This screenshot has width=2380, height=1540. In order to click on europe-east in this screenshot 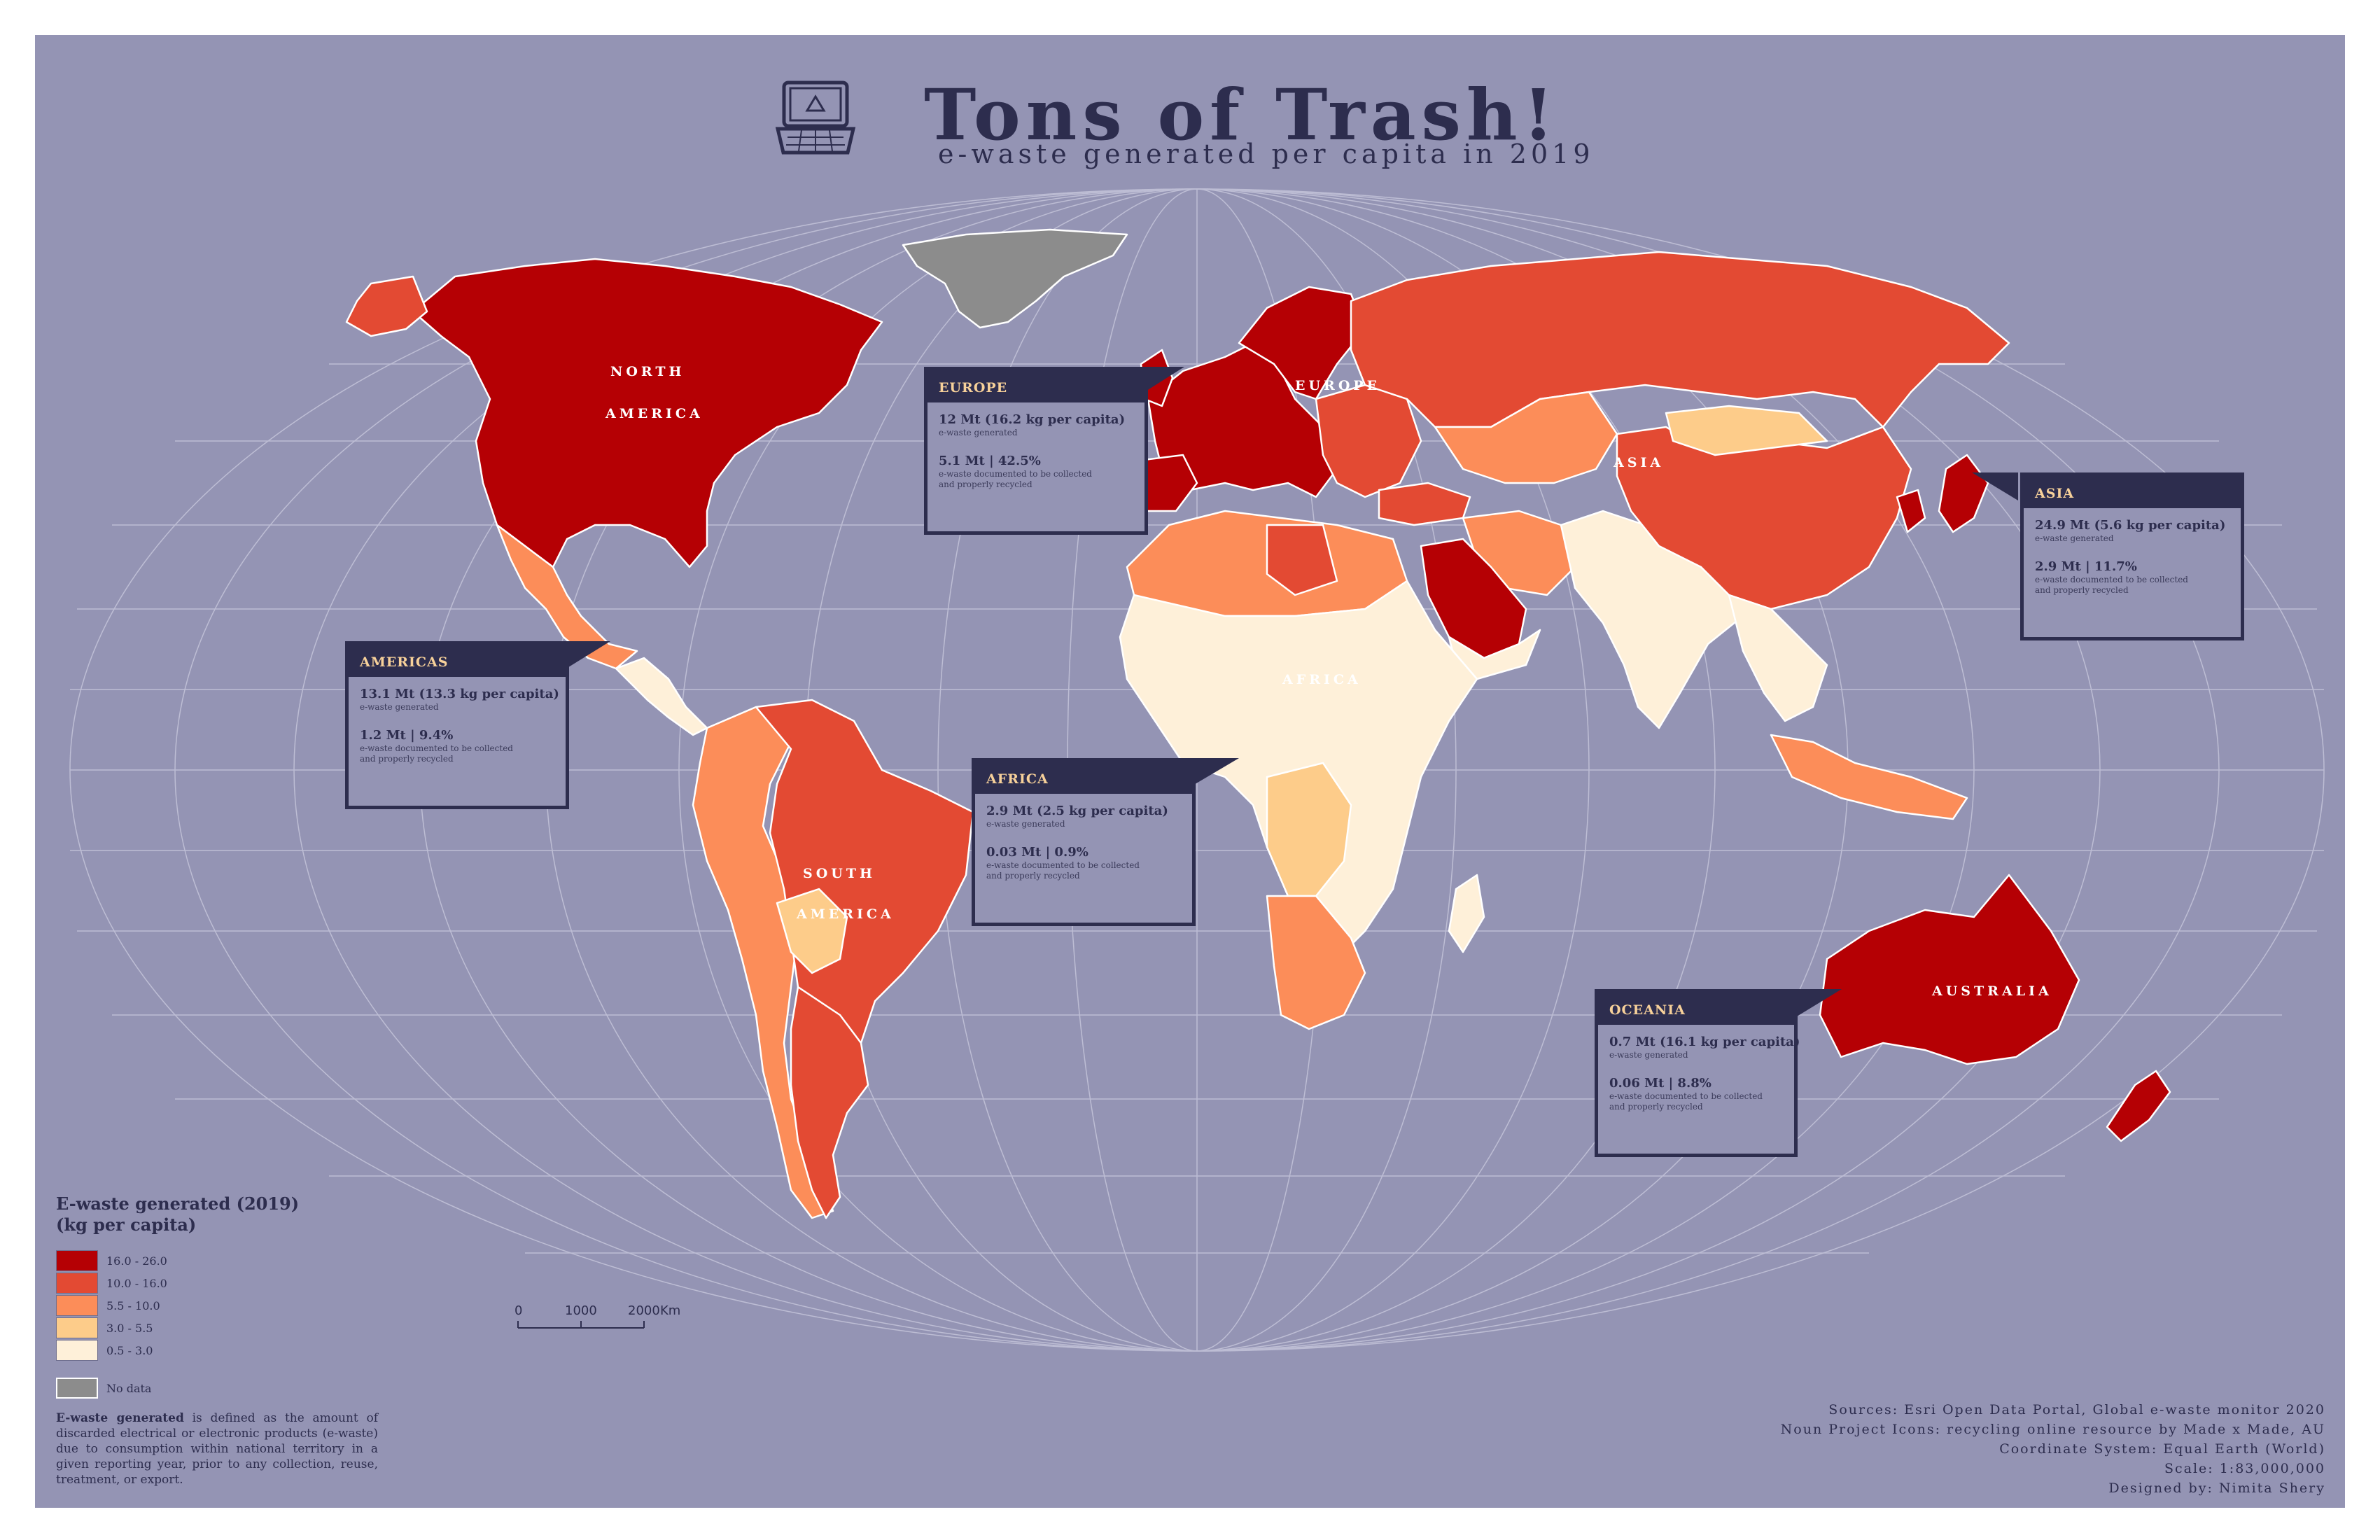, I will do `click(1368, 441)`.